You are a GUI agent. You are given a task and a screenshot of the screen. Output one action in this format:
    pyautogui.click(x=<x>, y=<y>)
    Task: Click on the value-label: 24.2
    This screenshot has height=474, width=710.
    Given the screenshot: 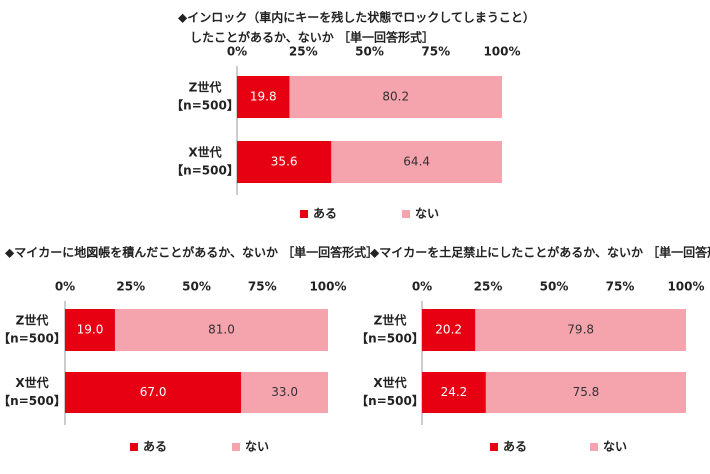 What is the action you would take?
    pyautogui.click(x=454, y=392)
    